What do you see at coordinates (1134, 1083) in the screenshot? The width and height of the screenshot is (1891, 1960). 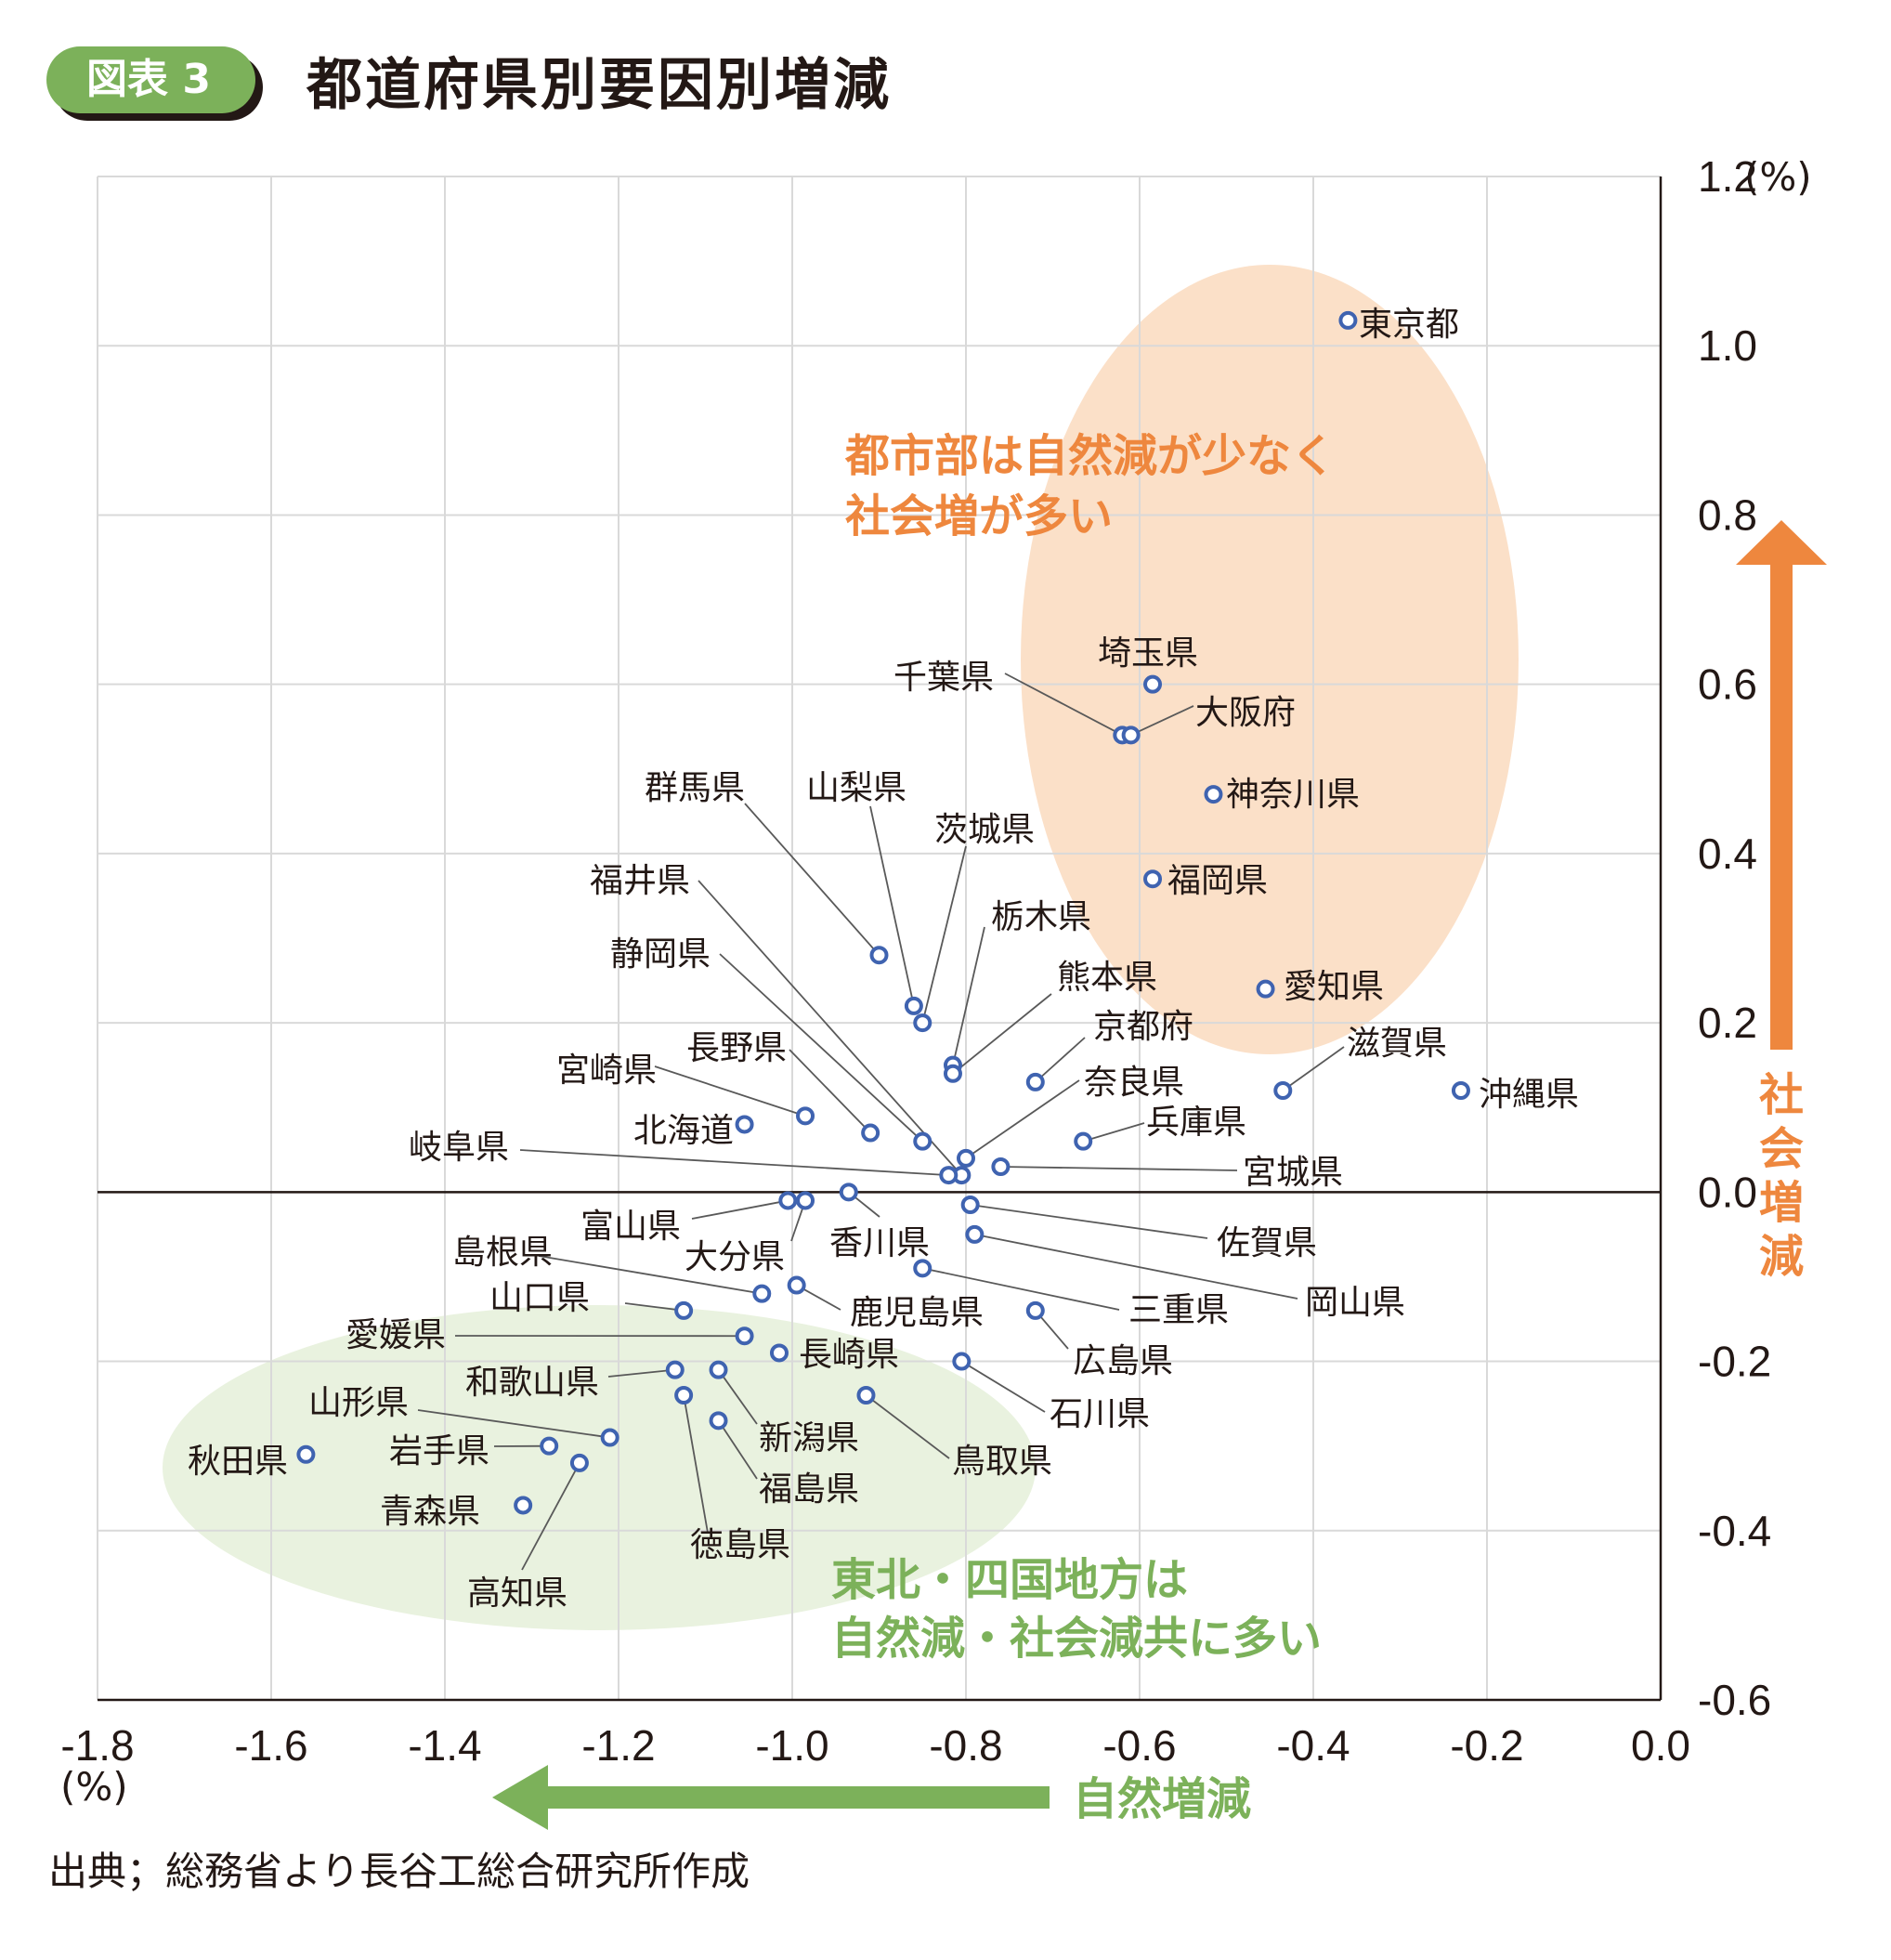 I see `point-label: 奈良県` at bounding box center [1134, 1083].